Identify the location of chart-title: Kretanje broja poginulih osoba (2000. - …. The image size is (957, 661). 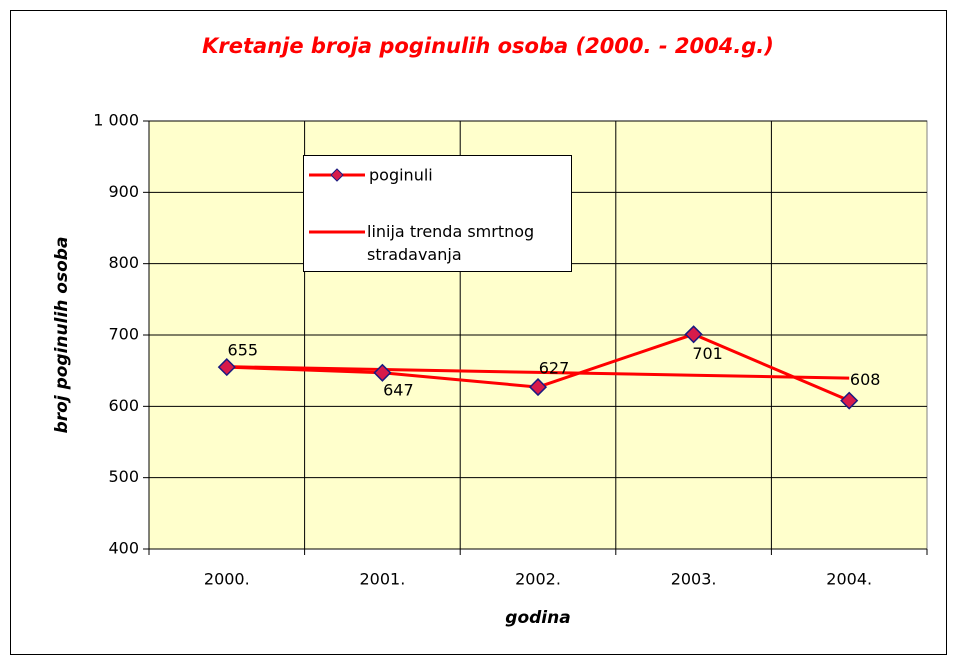
(488, 46).